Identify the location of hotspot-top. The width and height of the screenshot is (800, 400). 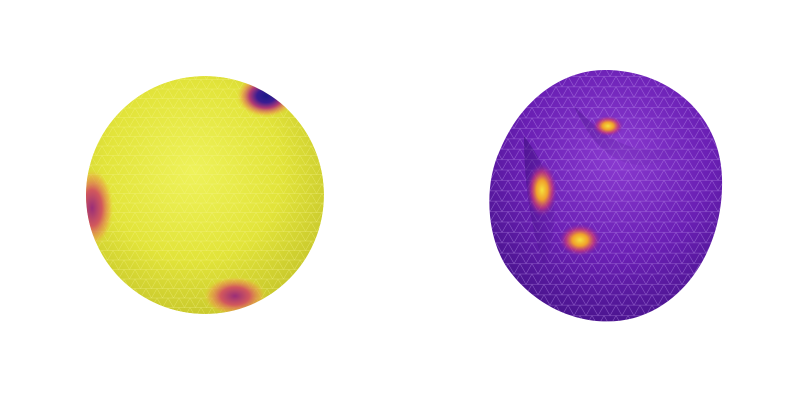
(266, 97).